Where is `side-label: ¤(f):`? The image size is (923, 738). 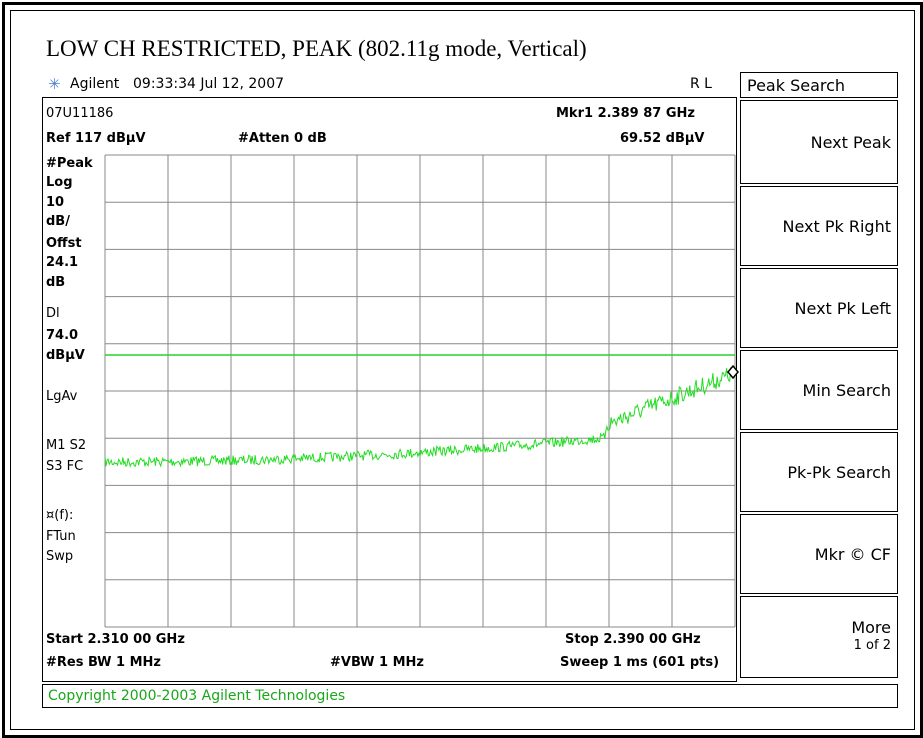 side-label: ¤(f): is located at coordinates (60, 515).